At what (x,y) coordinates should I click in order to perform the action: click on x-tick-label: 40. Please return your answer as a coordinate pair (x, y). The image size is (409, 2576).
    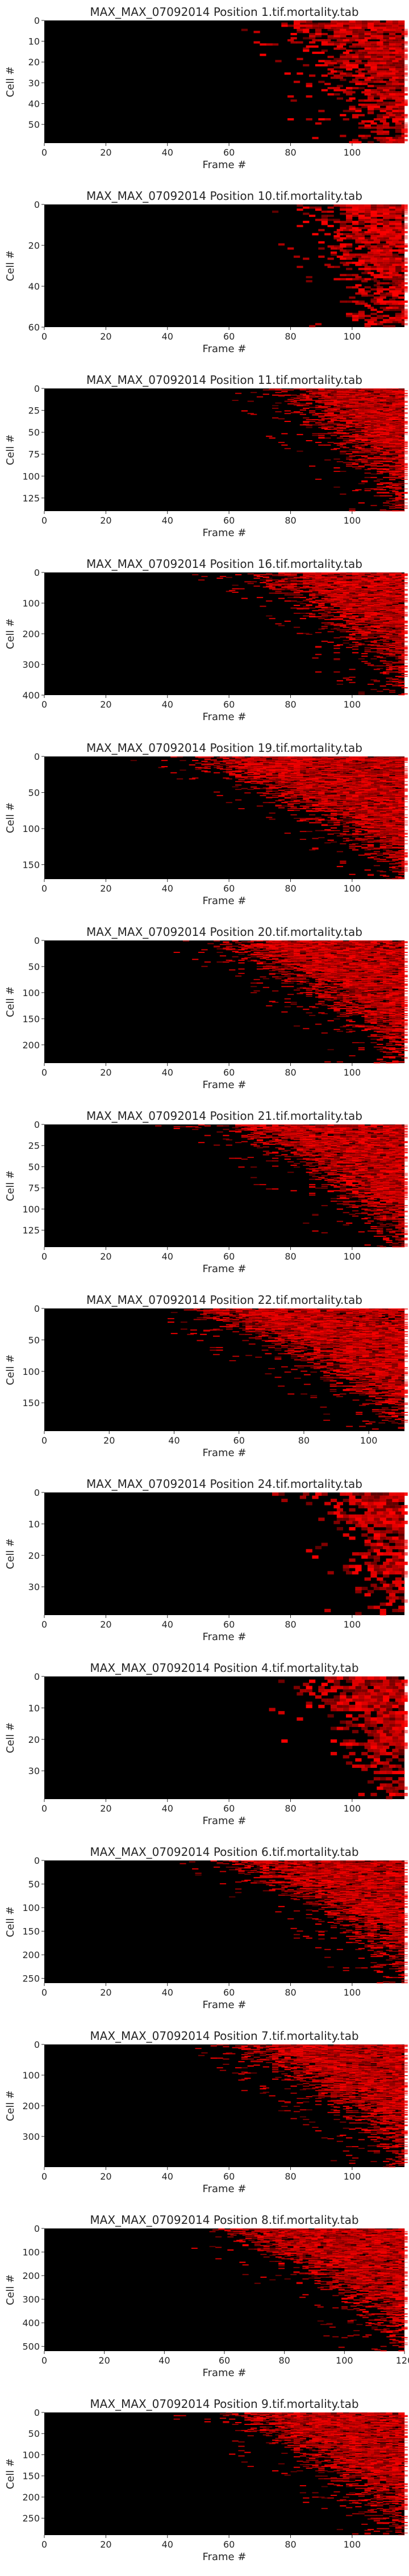
    Looking at the image, I should click on (167, 704).